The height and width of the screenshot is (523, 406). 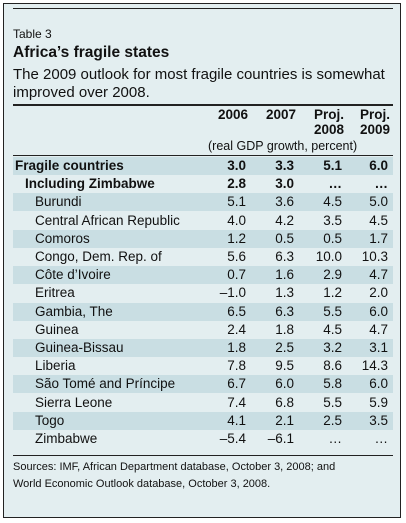 I want to click on cell-2008: 5.1, so click(x=332, y=165).